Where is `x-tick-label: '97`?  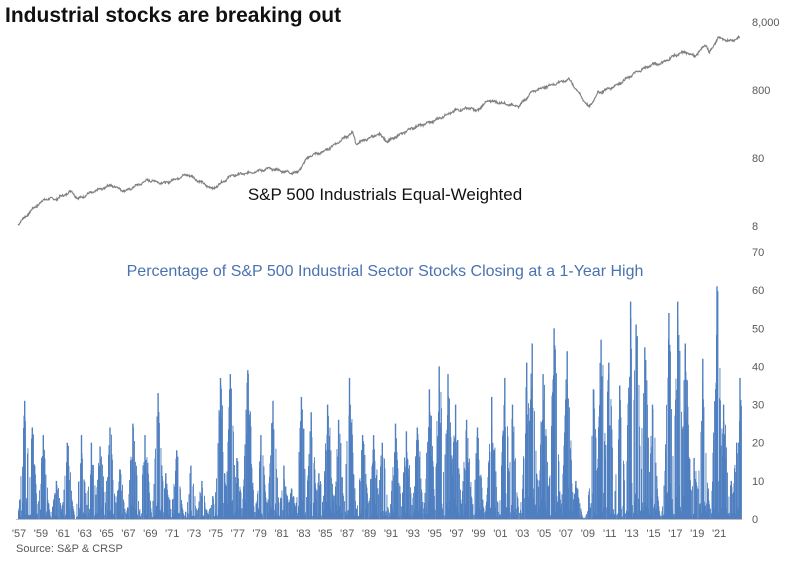 x-tick-label: '97 is located at coordinates (456, 534).